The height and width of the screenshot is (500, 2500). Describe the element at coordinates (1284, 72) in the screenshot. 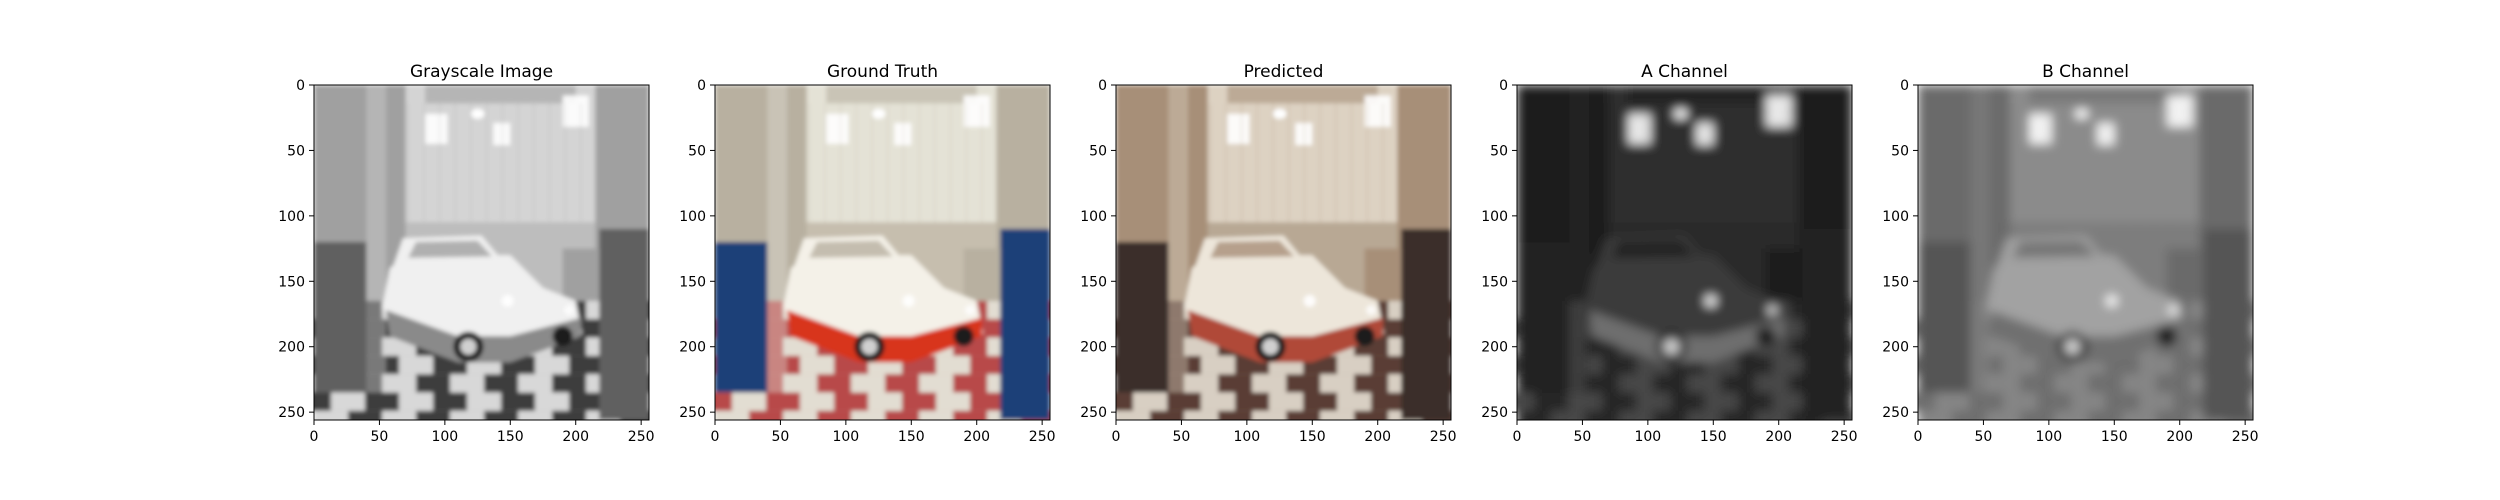

I see `panel-title: Predicted` at that location.